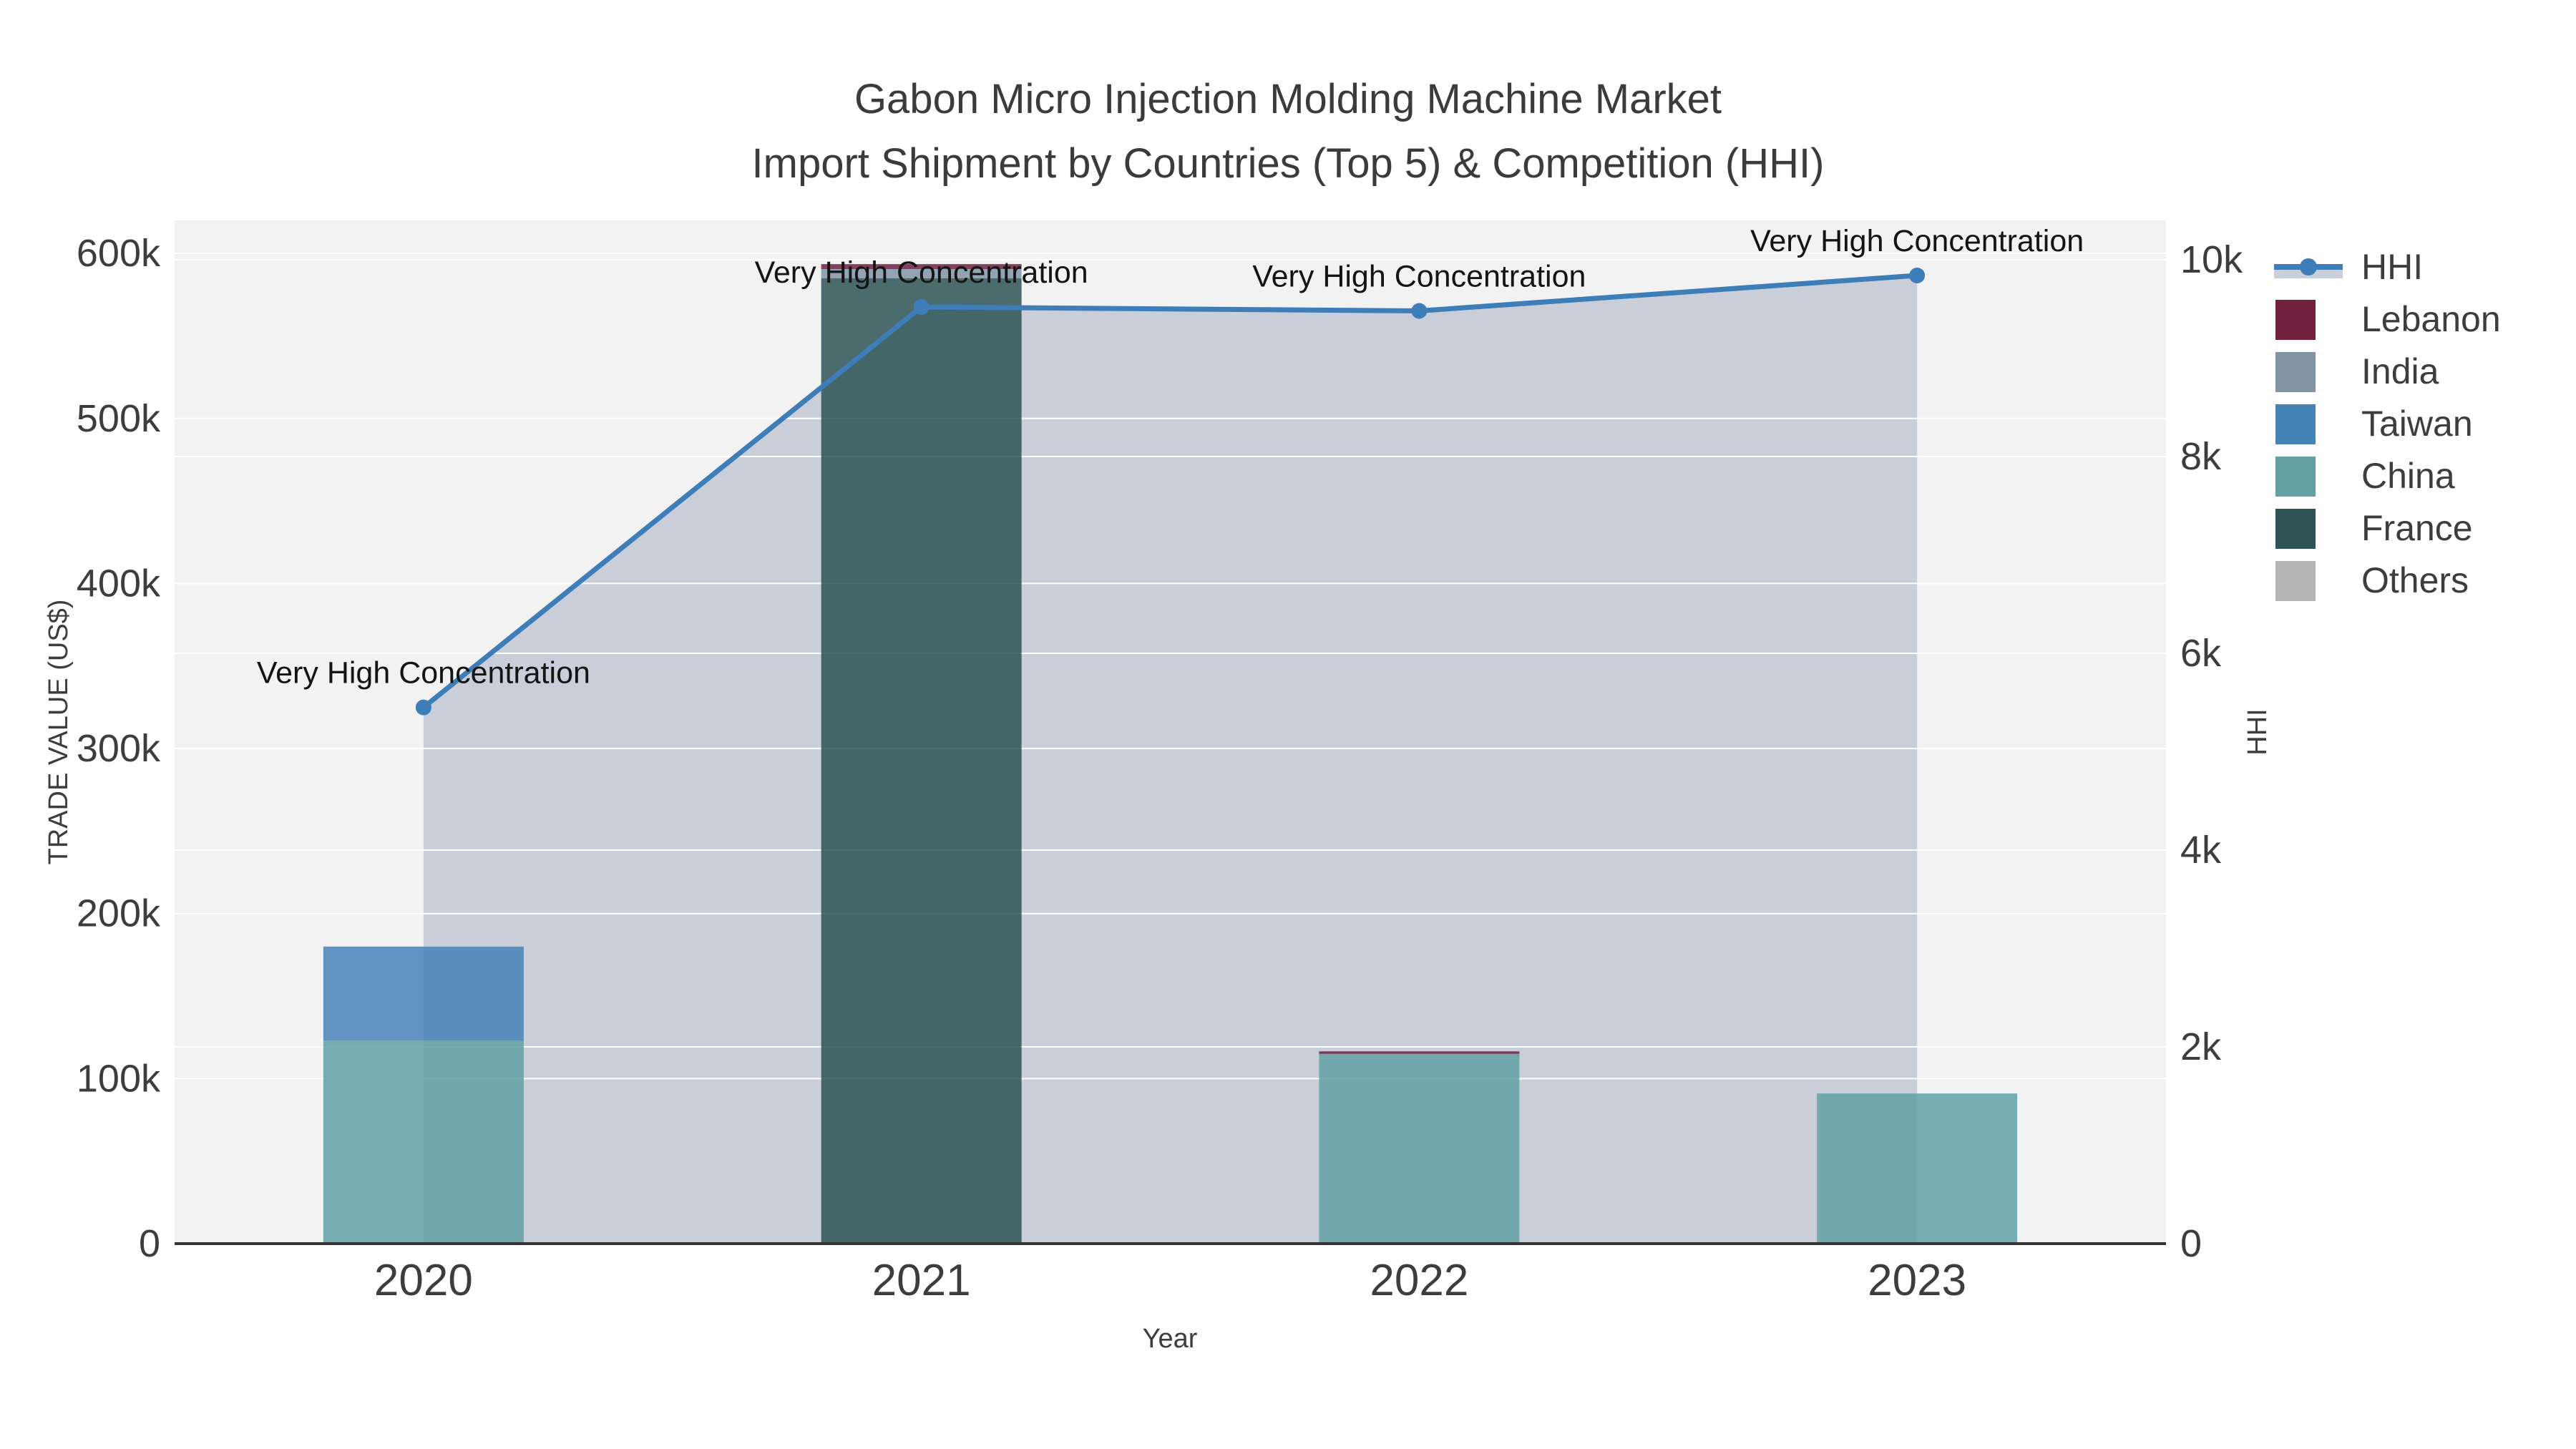  Describe the element at coordinates (2392, 266) in the screenshot. I see `legend-label: HHI` at that location.